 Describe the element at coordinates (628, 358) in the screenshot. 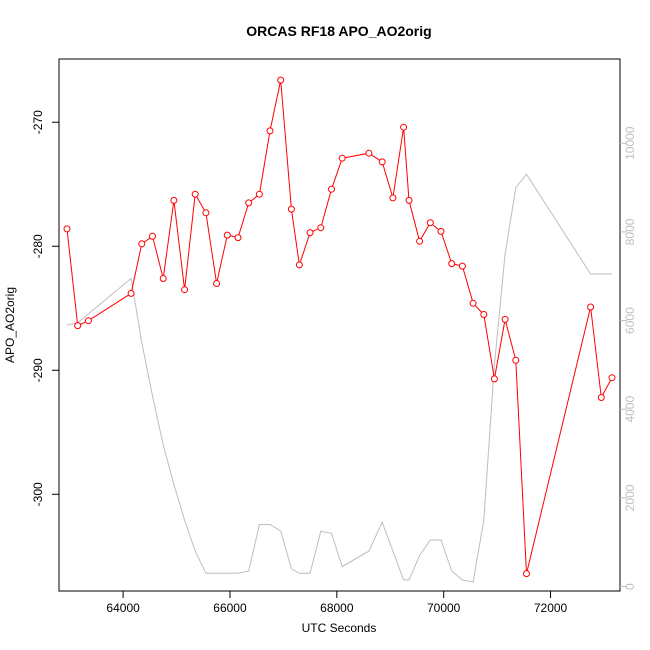

I see `y-axis-right: 0 2000 4000 6000 8000 10000` at that location.